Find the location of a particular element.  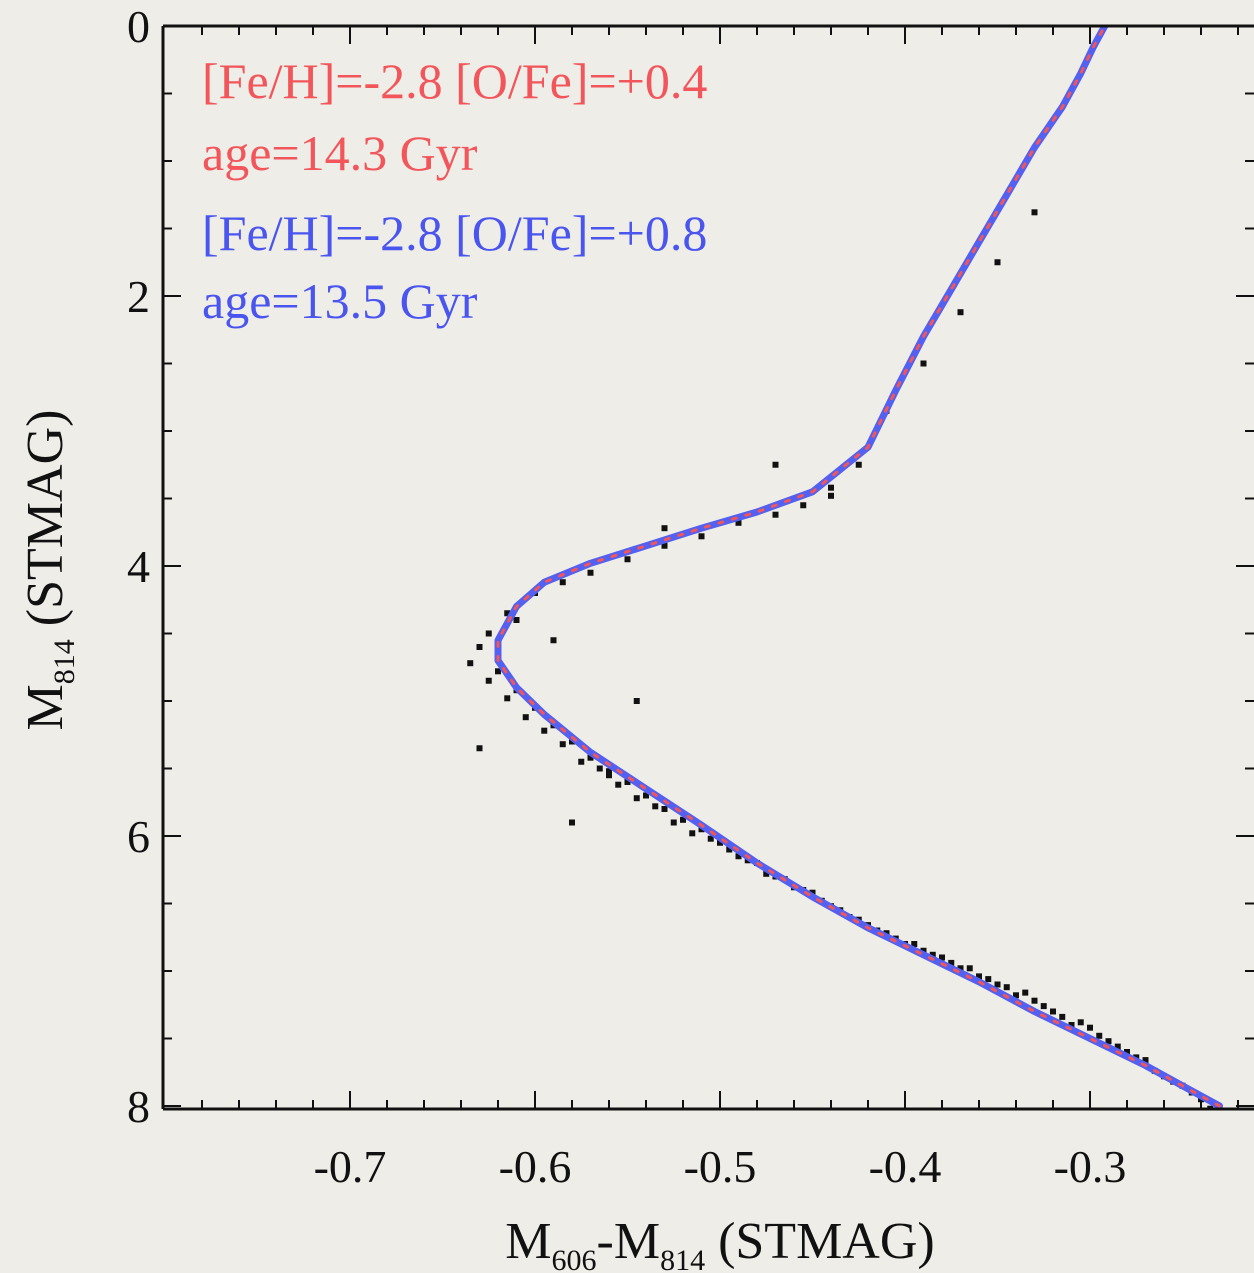

y-tick-label: 8 is located at coordinates (138, 1106).